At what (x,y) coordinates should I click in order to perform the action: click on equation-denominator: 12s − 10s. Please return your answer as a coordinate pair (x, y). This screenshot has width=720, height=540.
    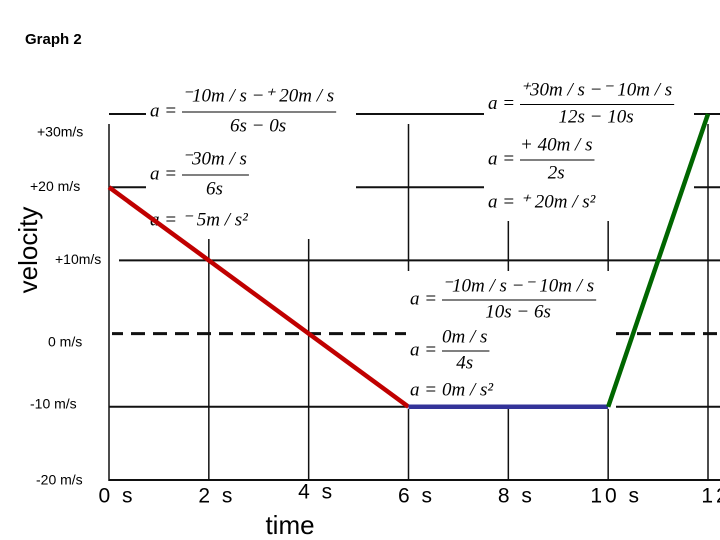
    Looking at the image, I should click on (596, 116).